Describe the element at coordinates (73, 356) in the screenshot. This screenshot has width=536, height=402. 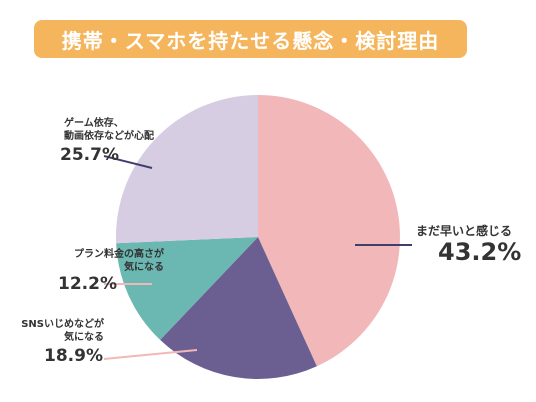
I see `pct-sns-bullying: 18.9%` at that location.